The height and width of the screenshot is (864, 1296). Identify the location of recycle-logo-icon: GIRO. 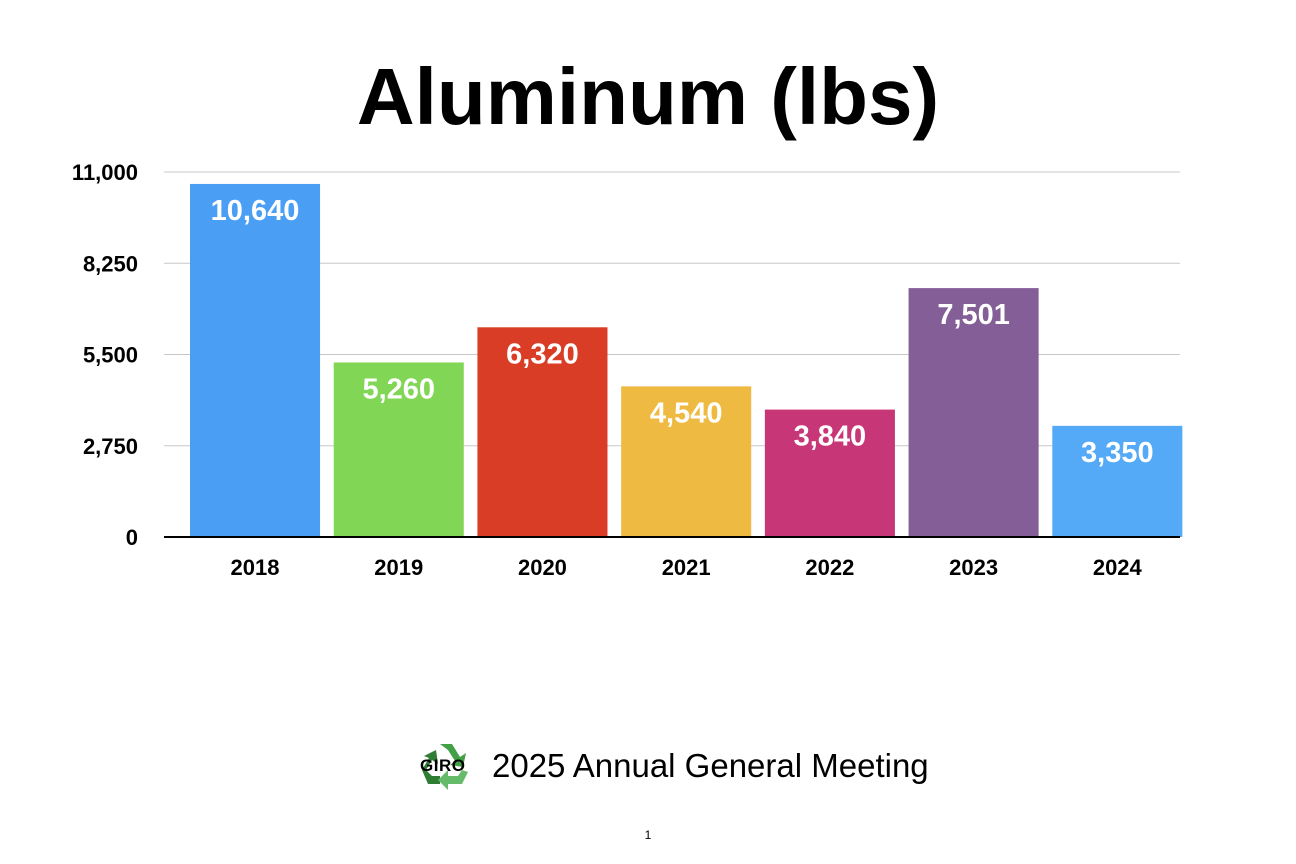
(446, 766).